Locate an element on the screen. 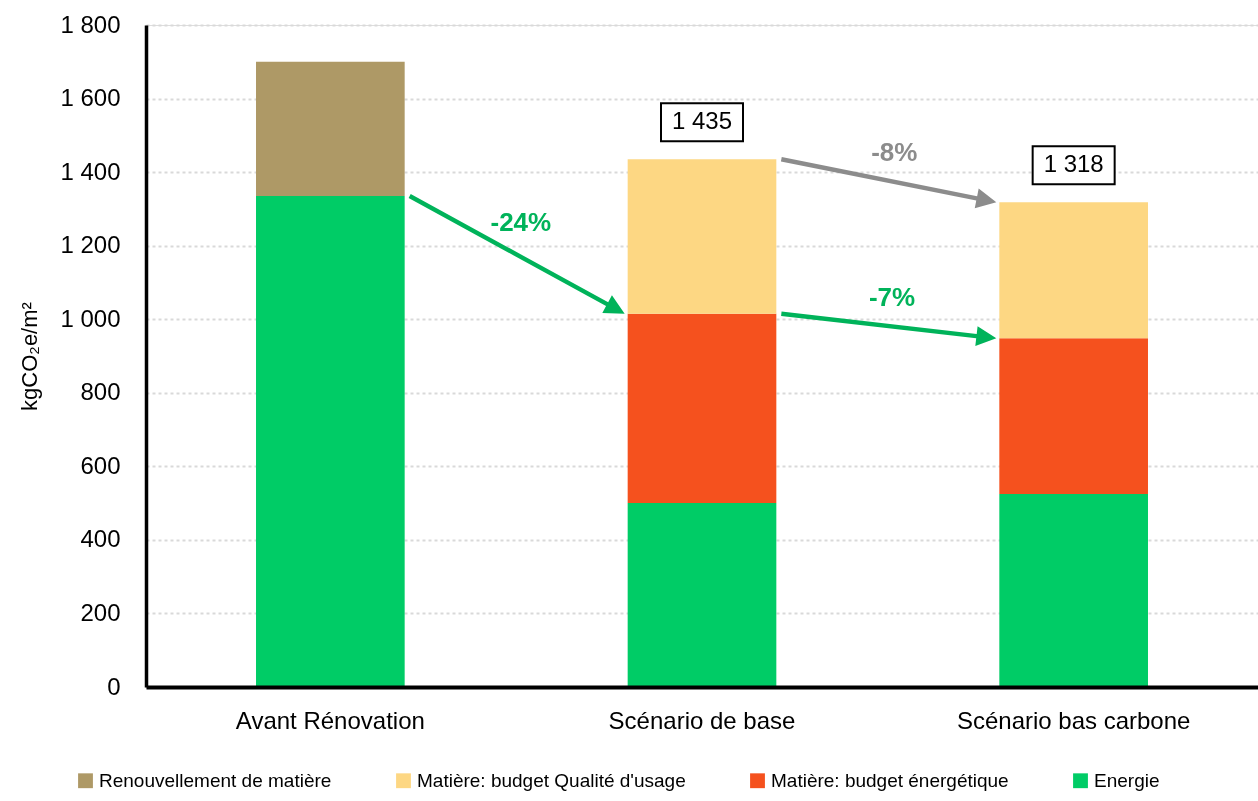 The height and width of the screenshot is (801, 1258). legend-label: Renouvellement de matière is located at coordinates (215, 780).